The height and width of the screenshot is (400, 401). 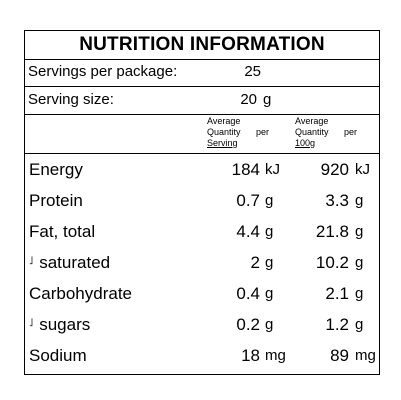 I want to click on panel-title: NUTRITION INFORMATION, so click(x=202, y=45).